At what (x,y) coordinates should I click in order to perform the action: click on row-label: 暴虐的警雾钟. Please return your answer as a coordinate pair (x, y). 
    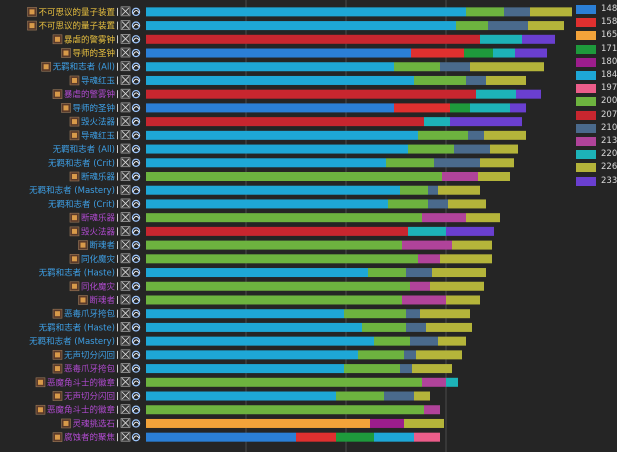
    Looking at the image, I should click on (89, 39).